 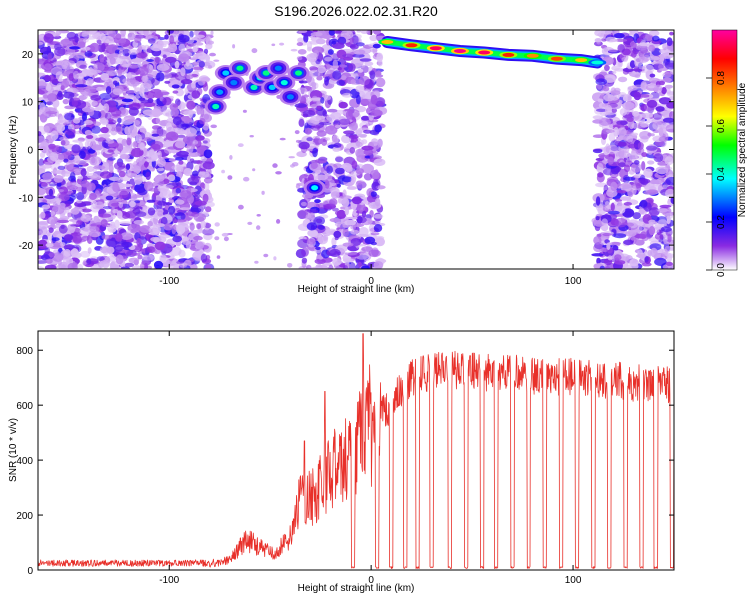 I want to click on colorbar-tick-label: 0.0, so click(x=721, y=270).